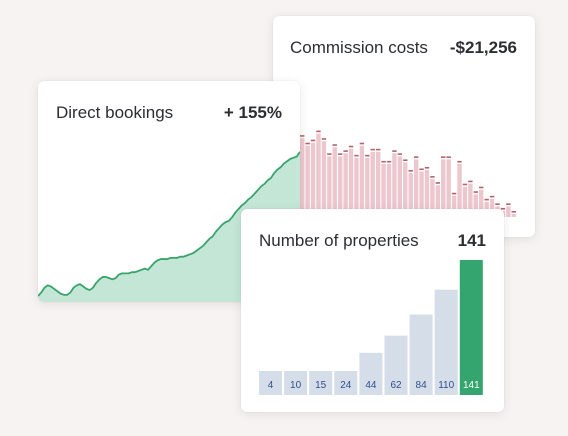 This screenshot has height=436, width=568. What do you see at coordinates (371, 385) in the screenshot?
I see `property-bar-label: 44` at bounding box center [371, 385].